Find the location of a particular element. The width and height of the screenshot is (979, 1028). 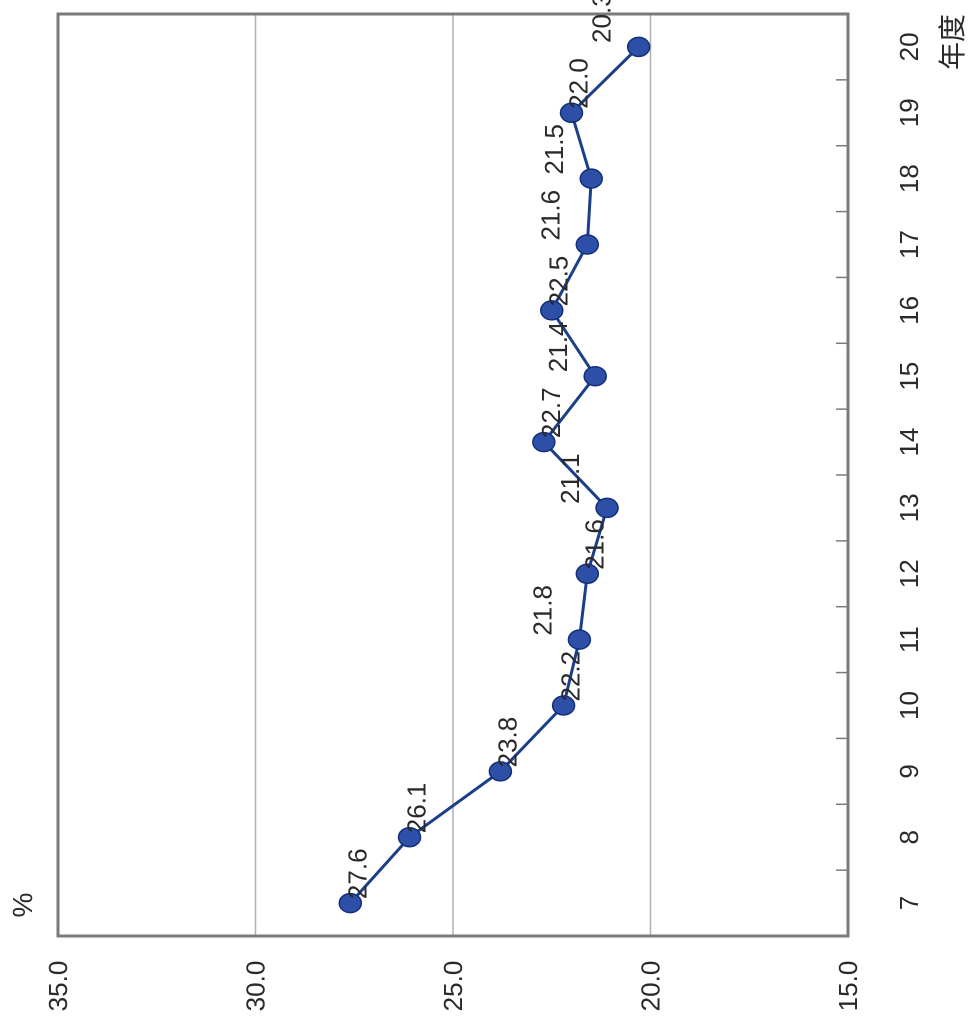

year-tick-label: 17 is located at coordinates (909, 244).